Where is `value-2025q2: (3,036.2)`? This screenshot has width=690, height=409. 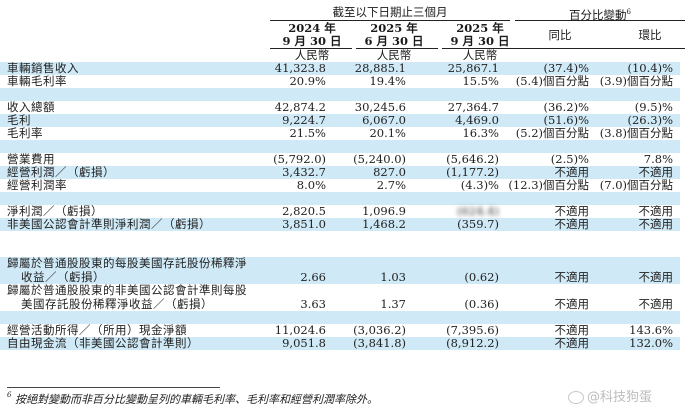
value-2025q2: (3,036.2) is located at coordinates (379, 330).